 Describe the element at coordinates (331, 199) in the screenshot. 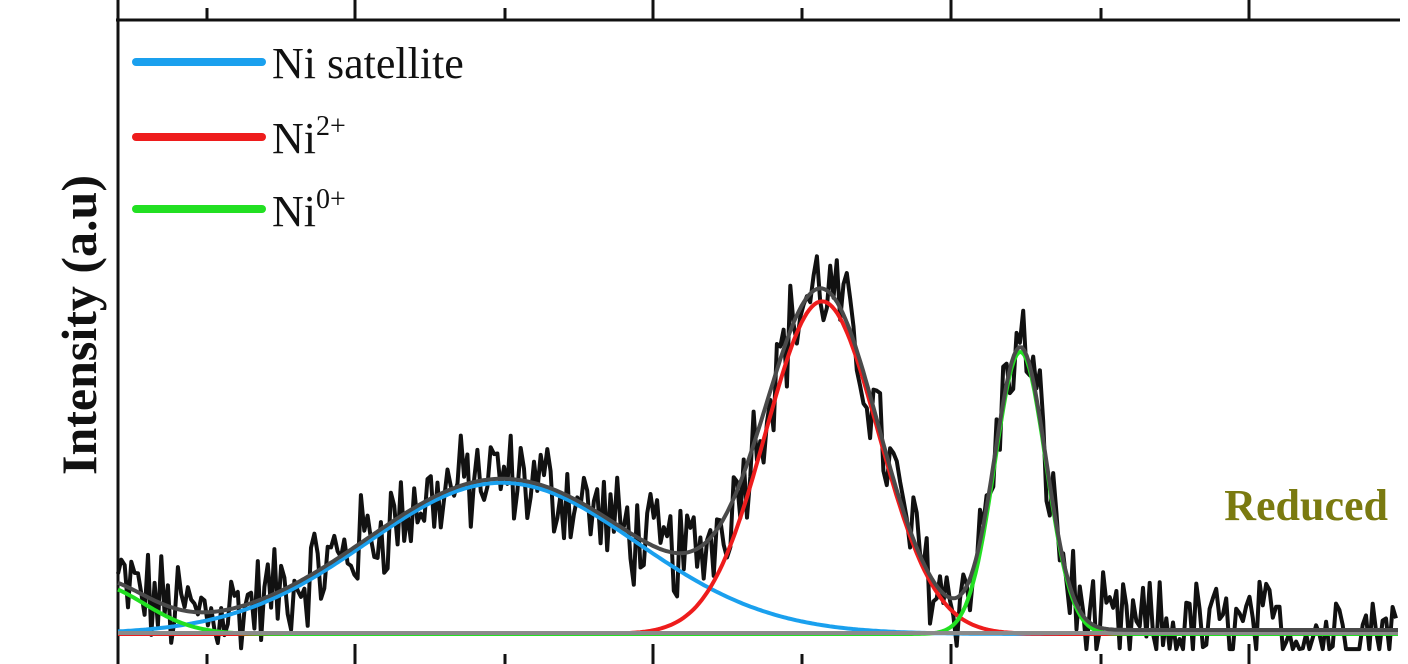

I see `legend-label-ni0-sup: 0+` at that location.